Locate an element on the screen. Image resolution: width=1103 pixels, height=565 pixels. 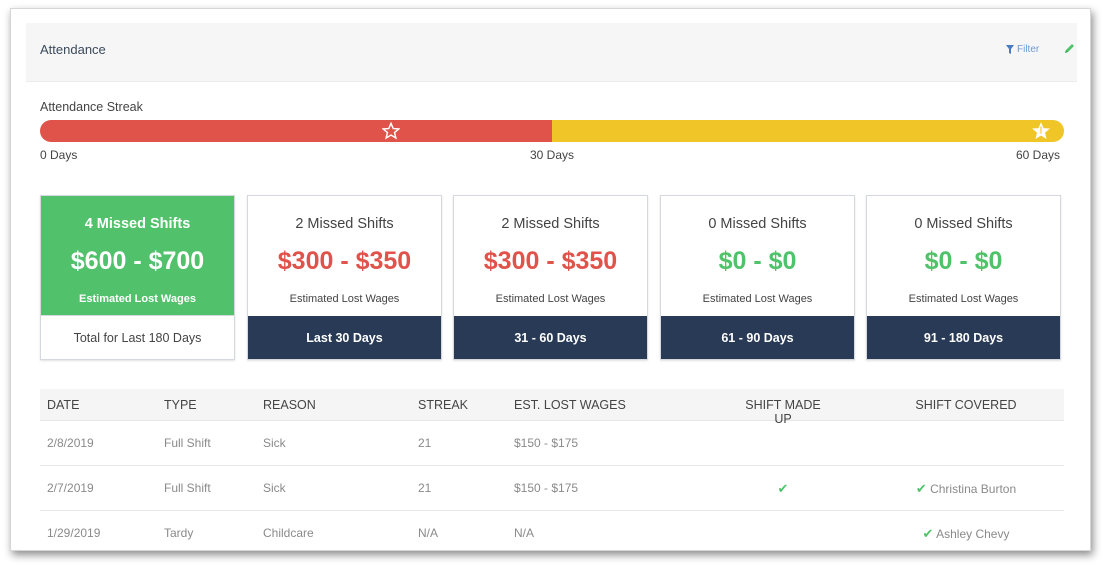
cell-covered: ✔ Ashley Chevy is located at coordinates (966, 534).